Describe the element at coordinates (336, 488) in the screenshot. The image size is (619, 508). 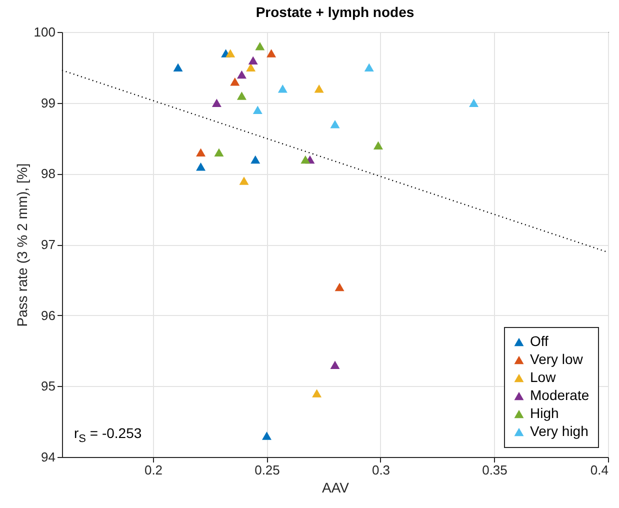
I see `x-axis-title: AAV` at that location.